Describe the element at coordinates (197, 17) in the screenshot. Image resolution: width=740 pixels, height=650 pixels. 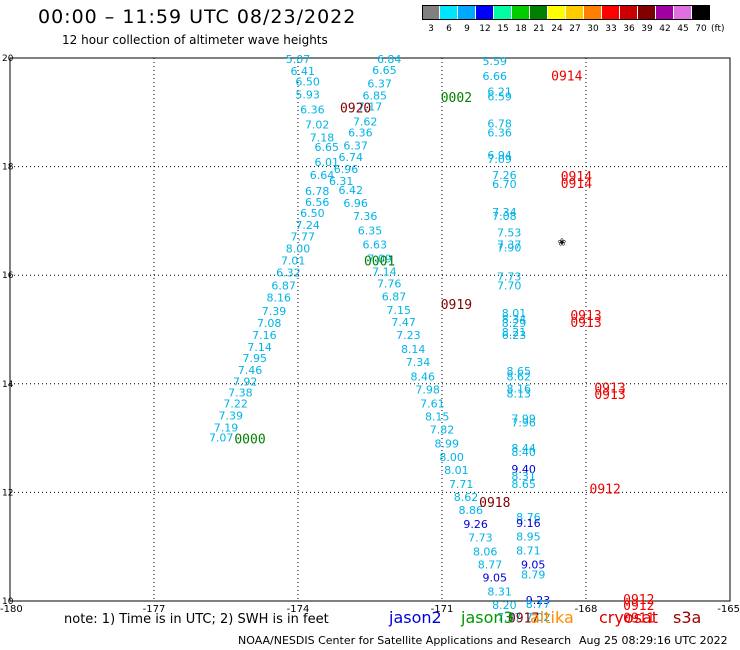
I see `chart-title: 00:00 – 11:59 UTC 08/23/2022` at that location.